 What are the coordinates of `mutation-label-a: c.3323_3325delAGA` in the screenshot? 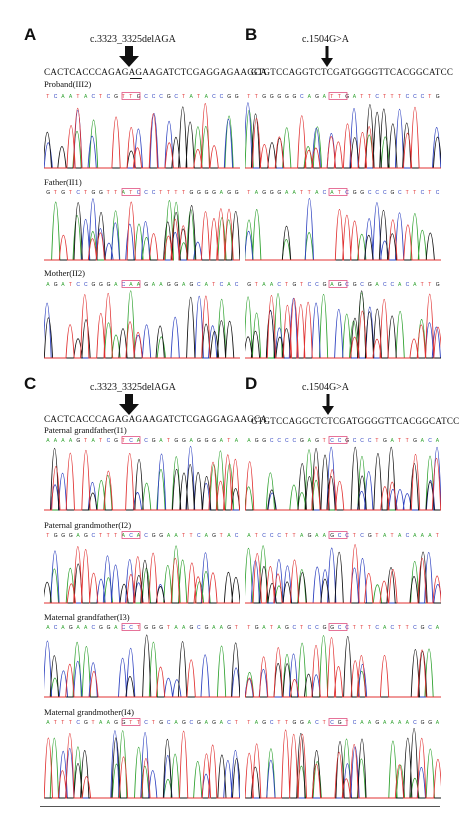 It's located at (133, 39).